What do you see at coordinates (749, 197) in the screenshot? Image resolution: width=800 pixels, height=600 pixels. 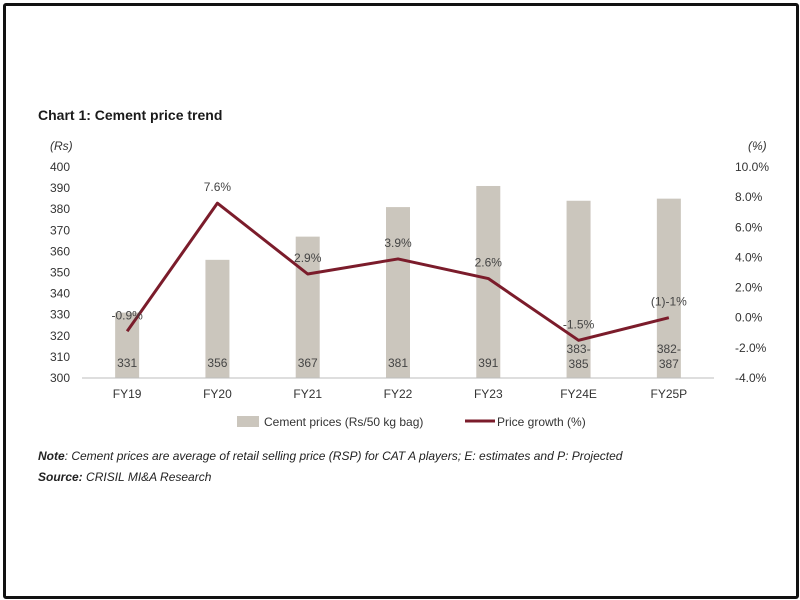 I see `y-right-tick-label: 8.0%` at bounding box center [749, 197].